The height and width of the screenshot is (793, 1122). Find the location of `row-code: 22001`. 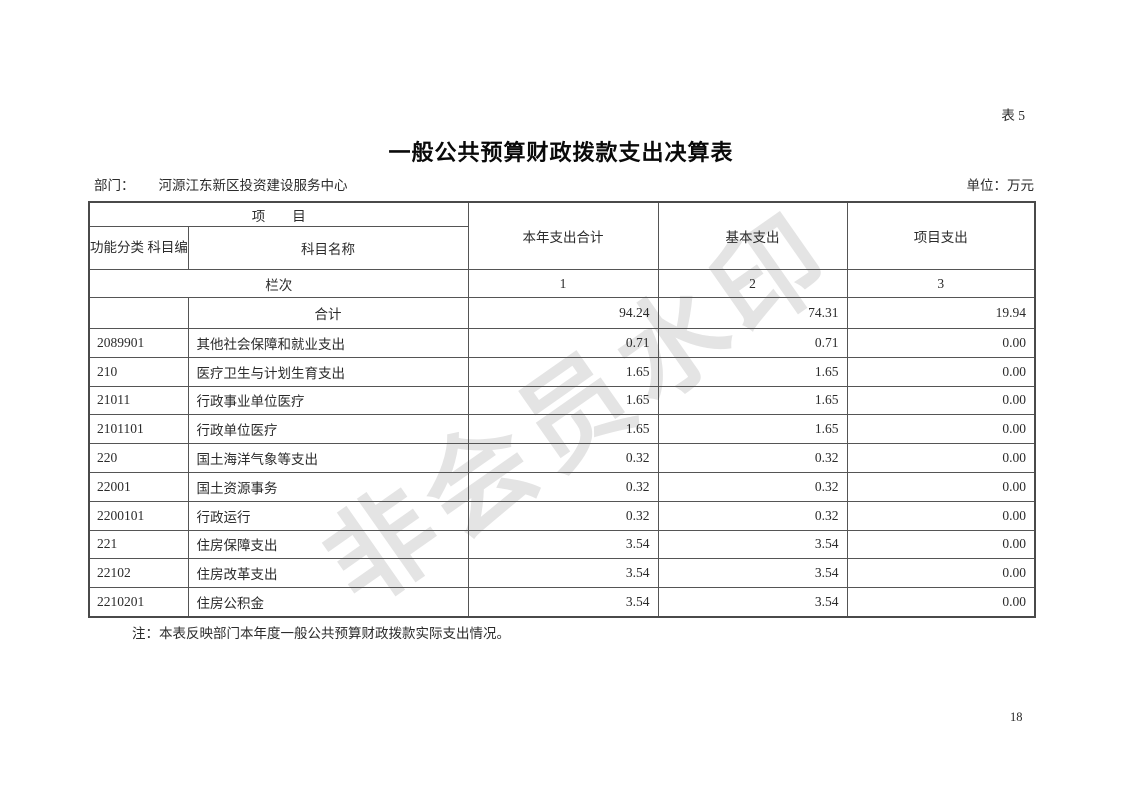

row-code: 22001 is located at coordinates (138, 486).